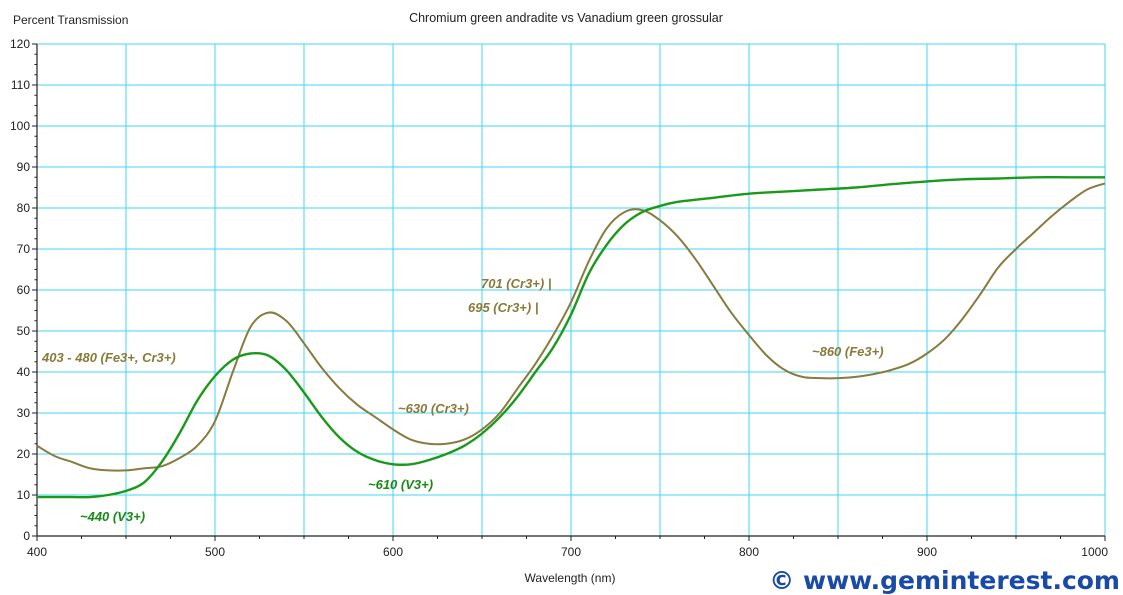 This screenshot has width=1123, height=595. Describe the element at coordinates (393, 552) in the screenshot. I see `x-tick-label: 600` at that location.